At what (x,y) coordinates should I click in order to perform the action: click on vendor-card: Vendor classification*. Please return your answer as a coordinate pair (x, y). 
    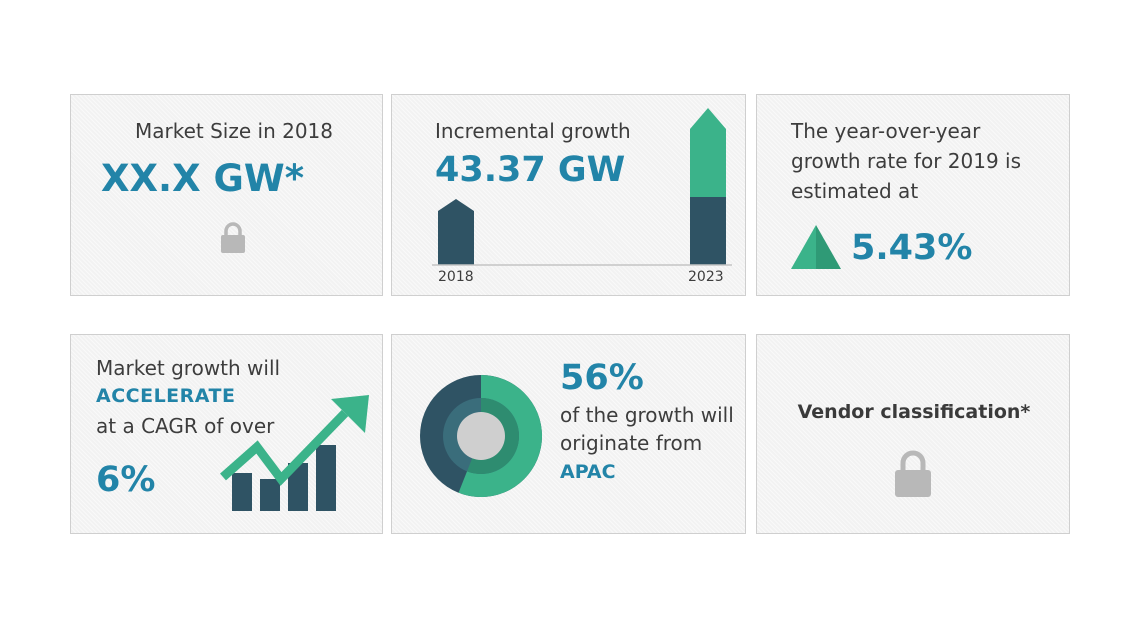
    Looking at the image, I should click on (913, 434).